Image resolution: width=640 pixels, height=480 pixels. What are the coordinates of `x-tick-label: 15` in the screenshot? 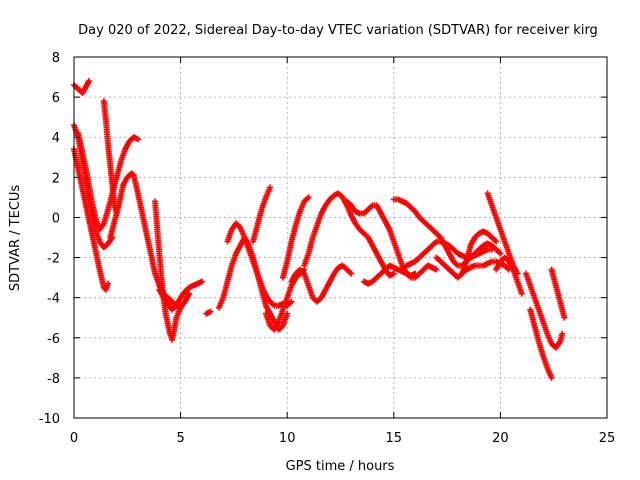 It's located at (394, 438).